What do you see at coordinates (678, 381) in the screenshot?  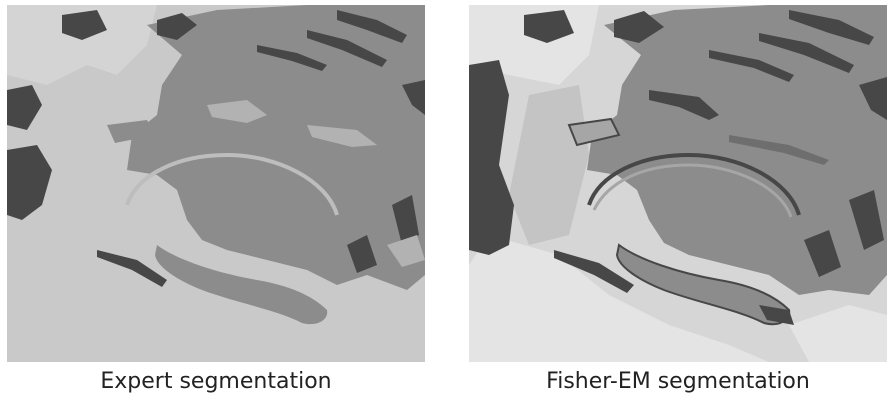 I see `fisher-em-segmentation-caption: Fisher-EM segmentation` at bounding box center [678, 381].